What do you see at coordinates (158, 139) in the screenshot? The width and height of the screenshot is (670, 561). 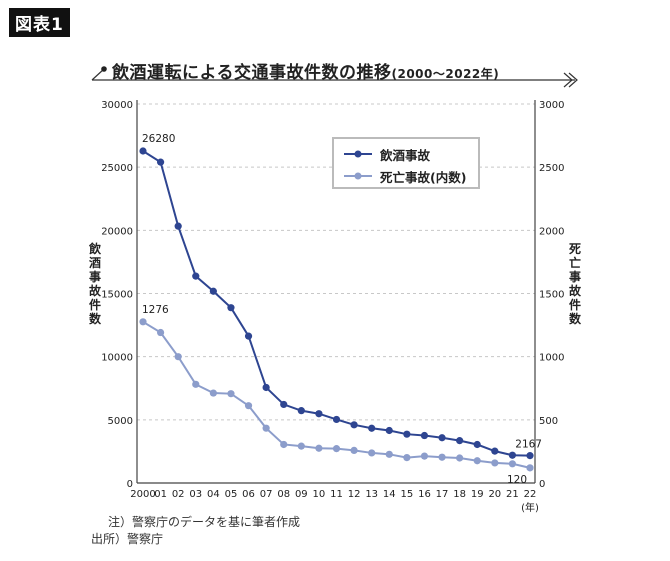 I see `data-label: 26280` at bounding box center [158, 139].